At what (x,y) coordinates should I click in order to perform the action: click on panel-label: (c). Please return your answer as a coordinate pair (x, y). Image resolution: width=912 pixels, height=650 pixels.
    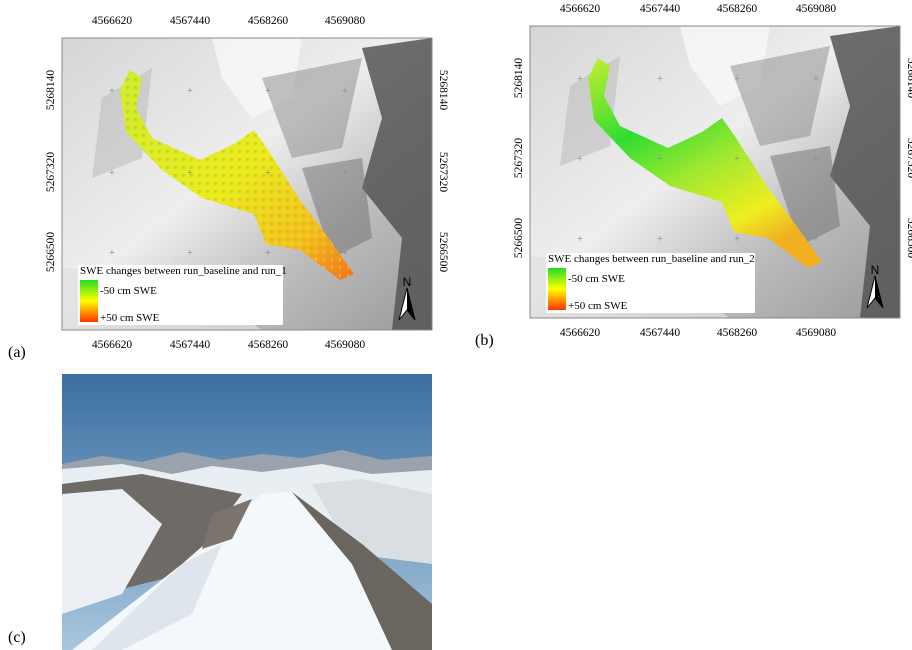
    Looking at the image, I should click on (17, 637).